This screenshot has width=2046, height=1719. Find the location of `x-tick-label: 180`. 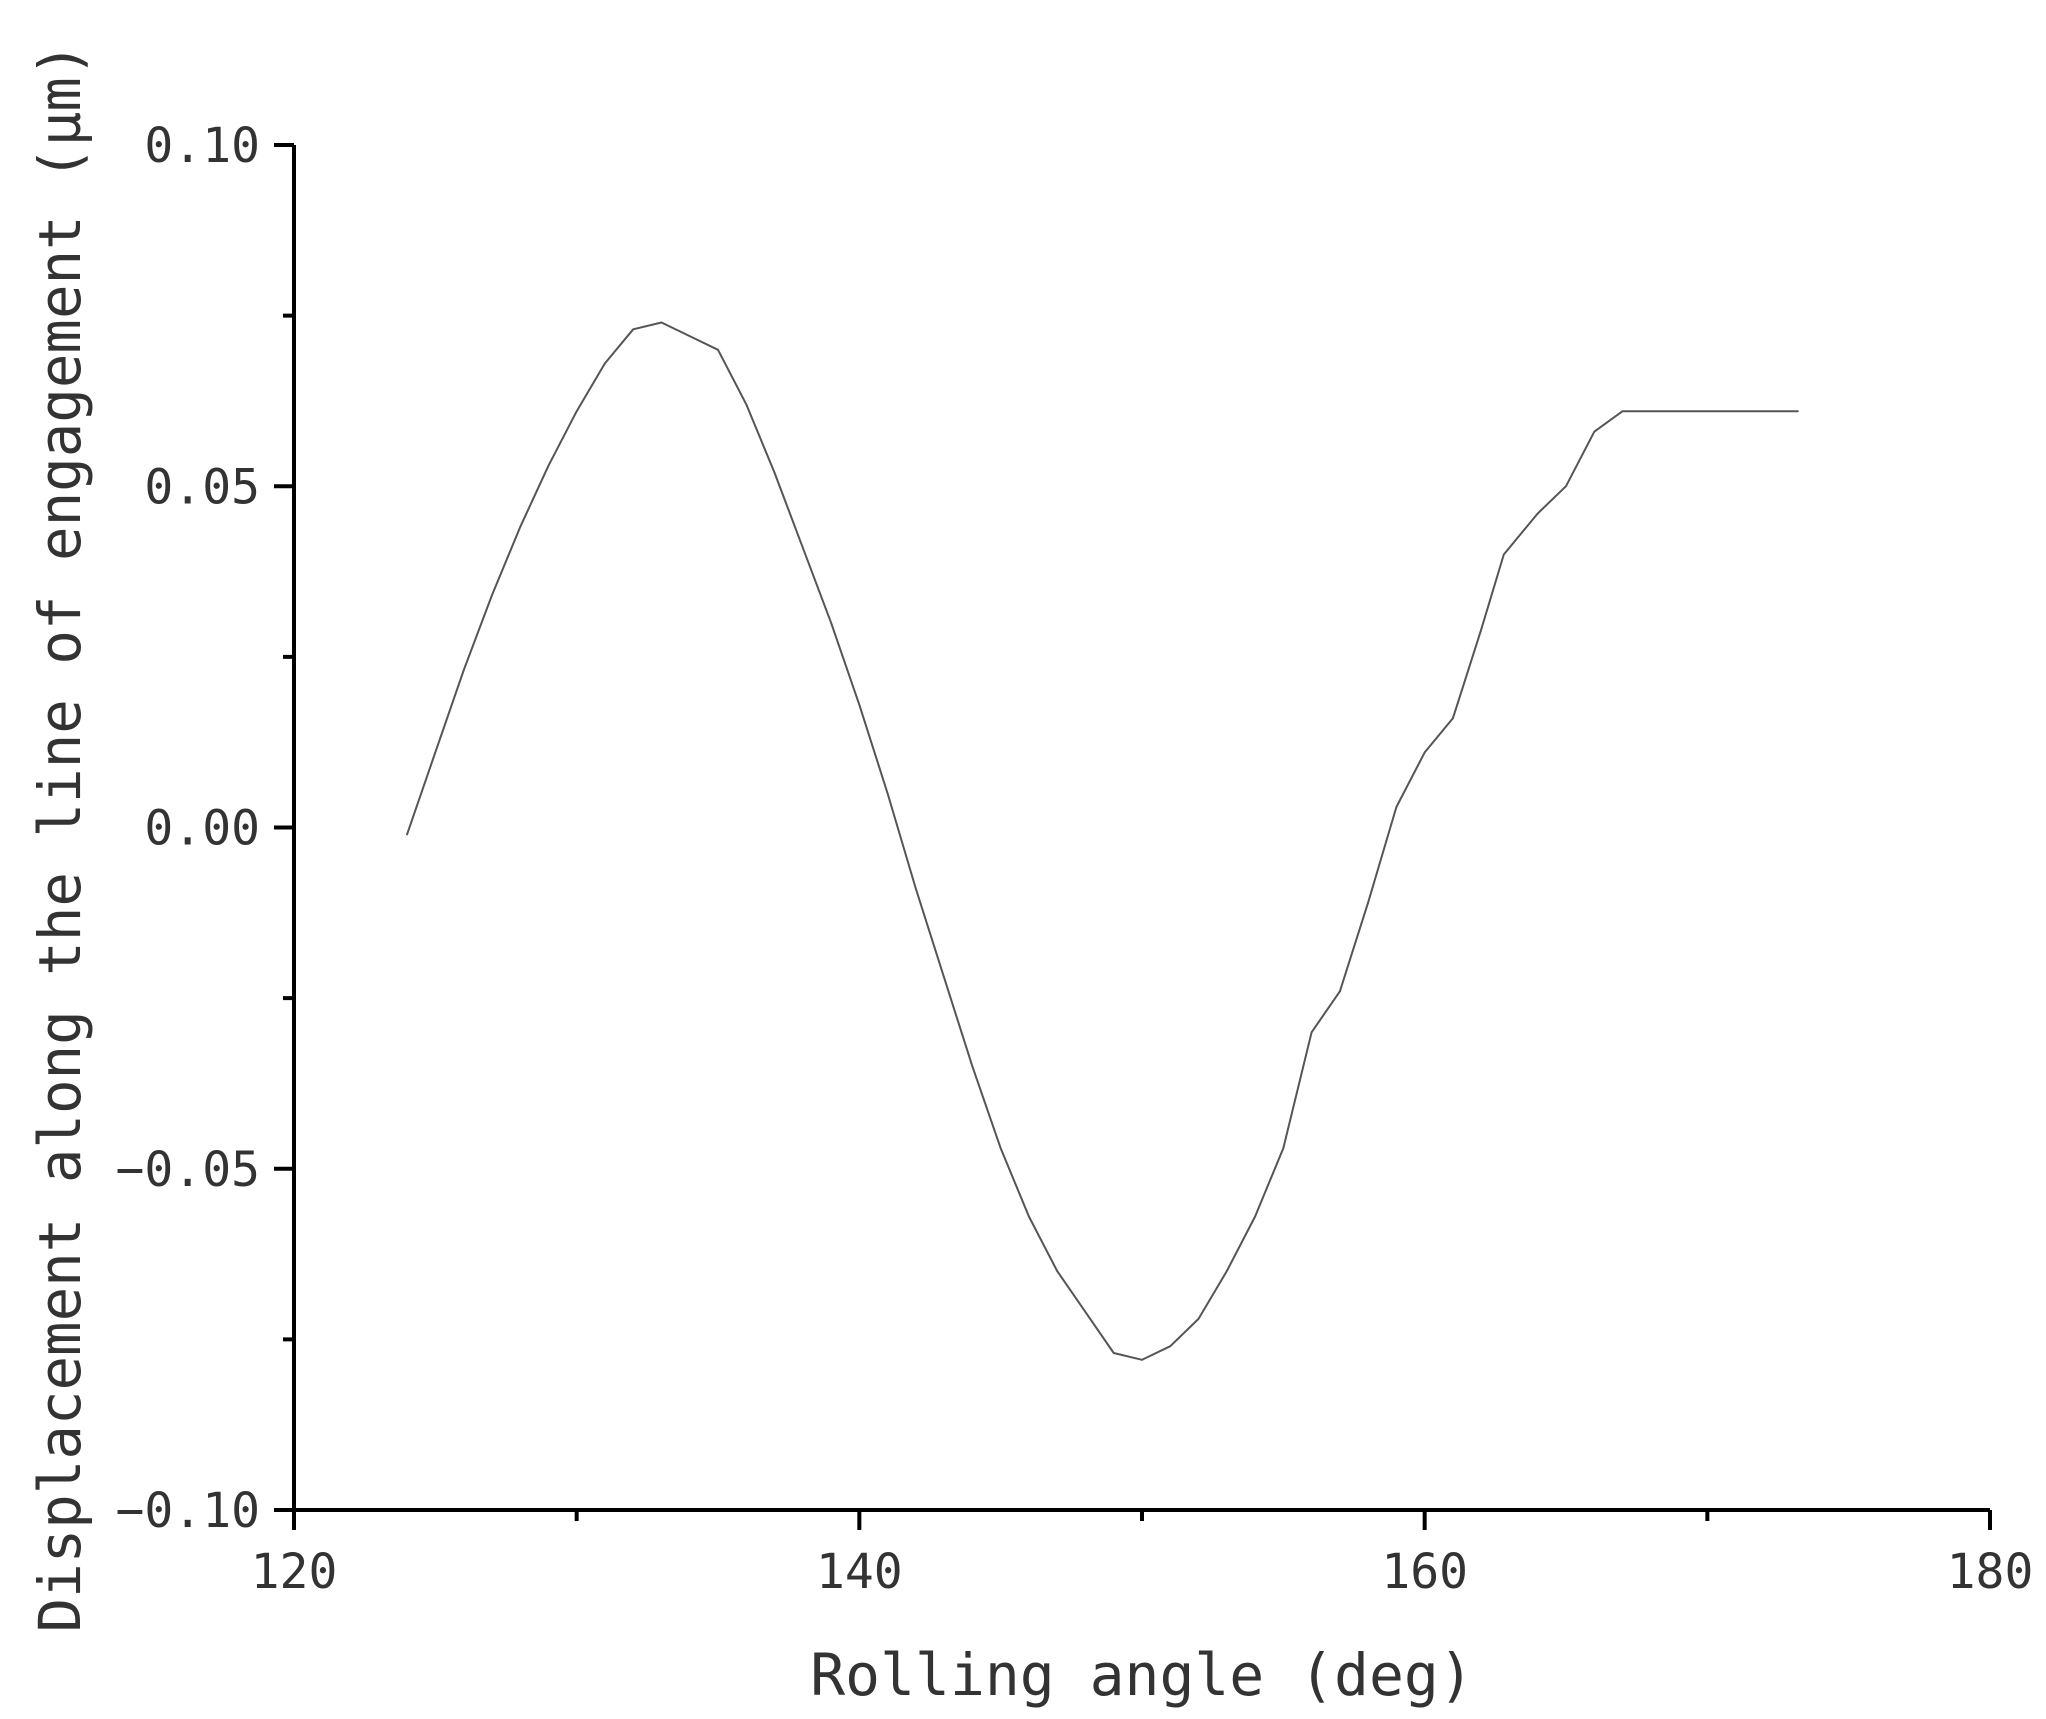

x-tick-label: 180 is located at coordinates (1990, 1572).